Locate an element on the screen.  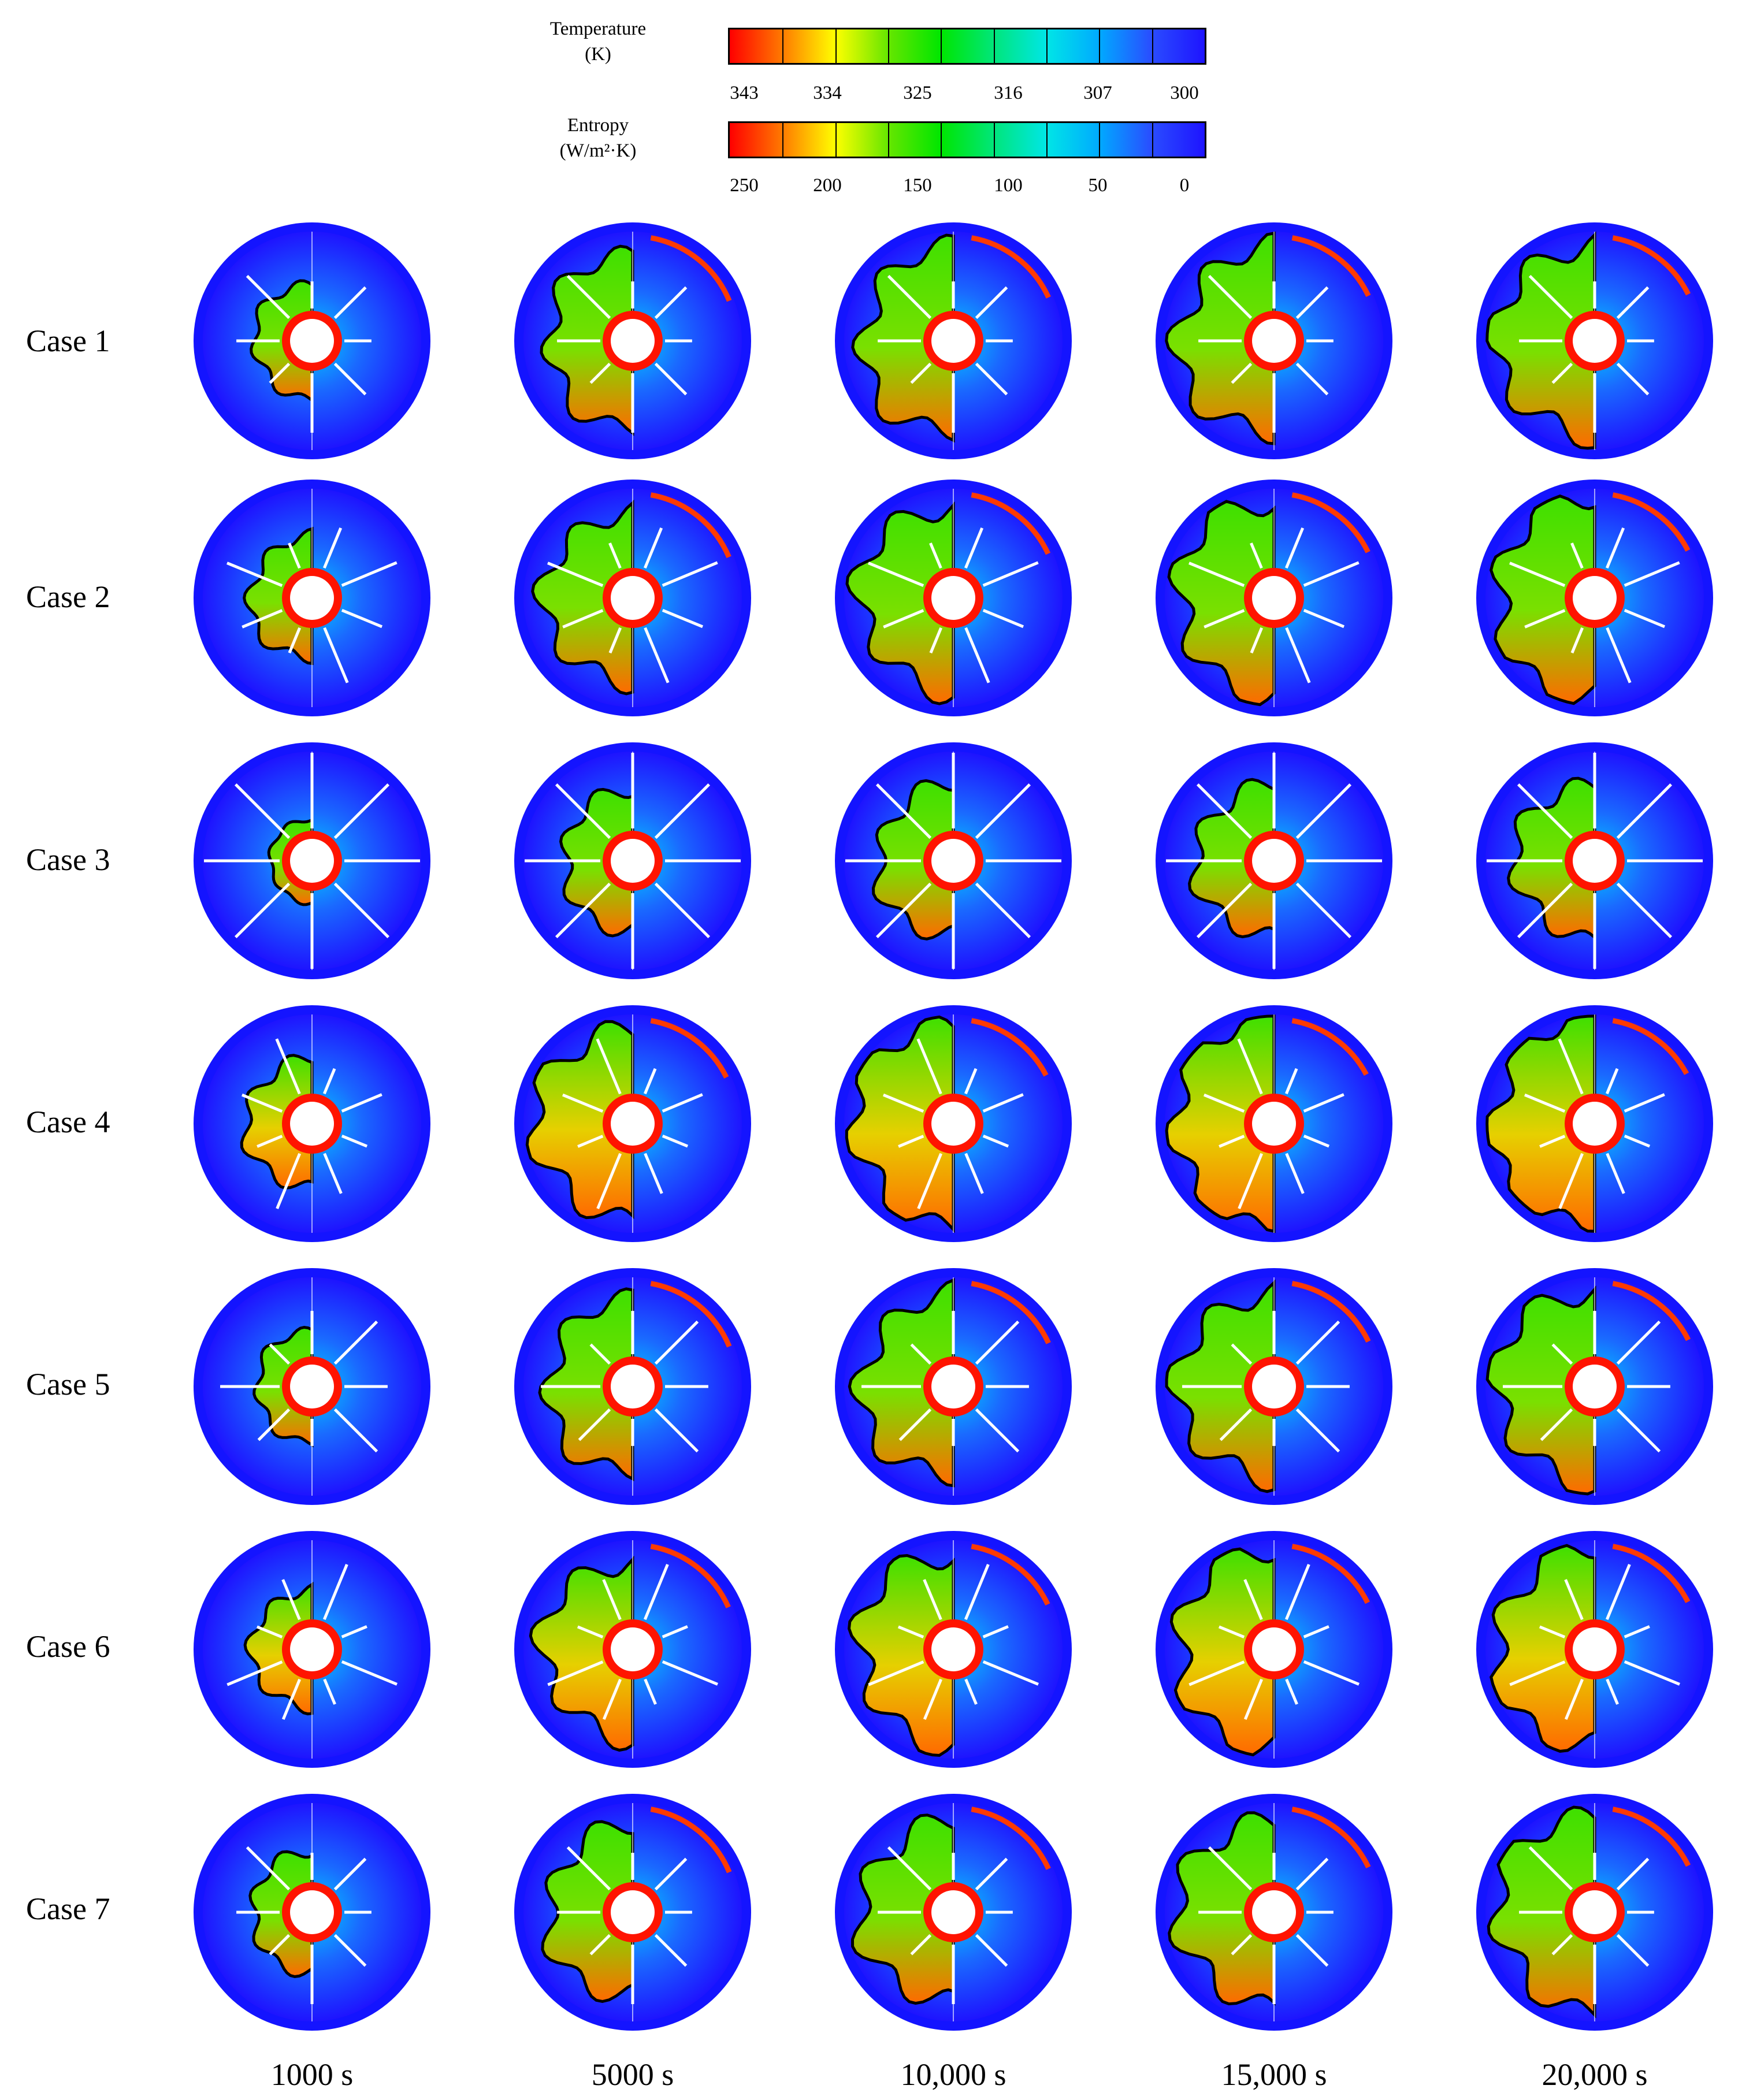
entropy-title-line2: (W/m²·K) is located at coordinates (598, 150).